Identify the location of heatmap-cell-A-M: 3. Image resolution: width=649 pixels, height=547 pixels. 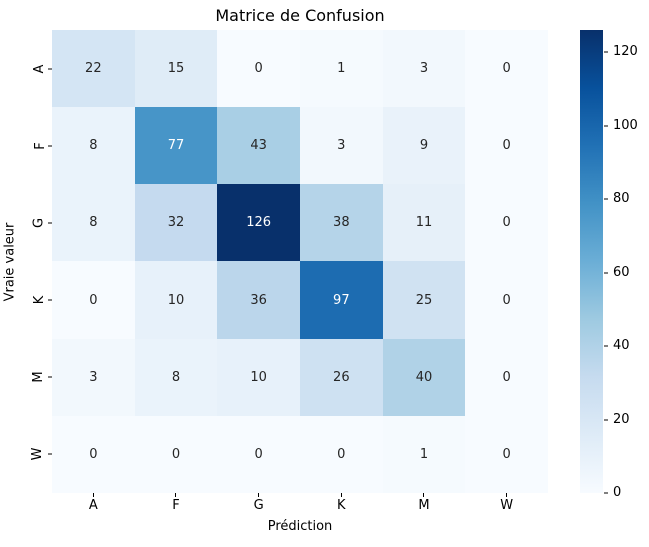
(424, 69).